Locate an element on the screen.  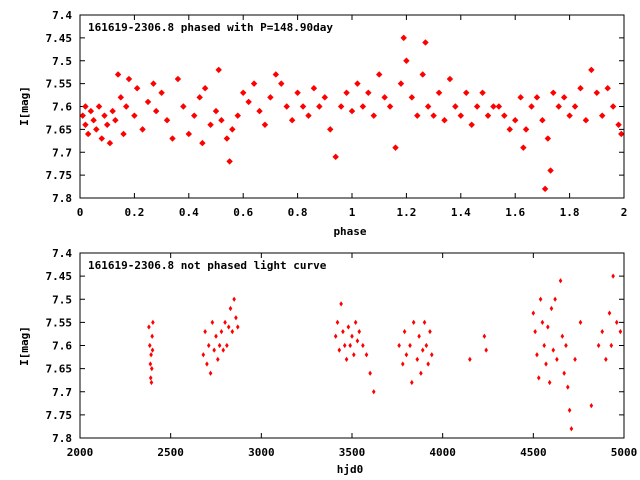
phased-x-axis-label: phase is located at coordinates (349, 231).